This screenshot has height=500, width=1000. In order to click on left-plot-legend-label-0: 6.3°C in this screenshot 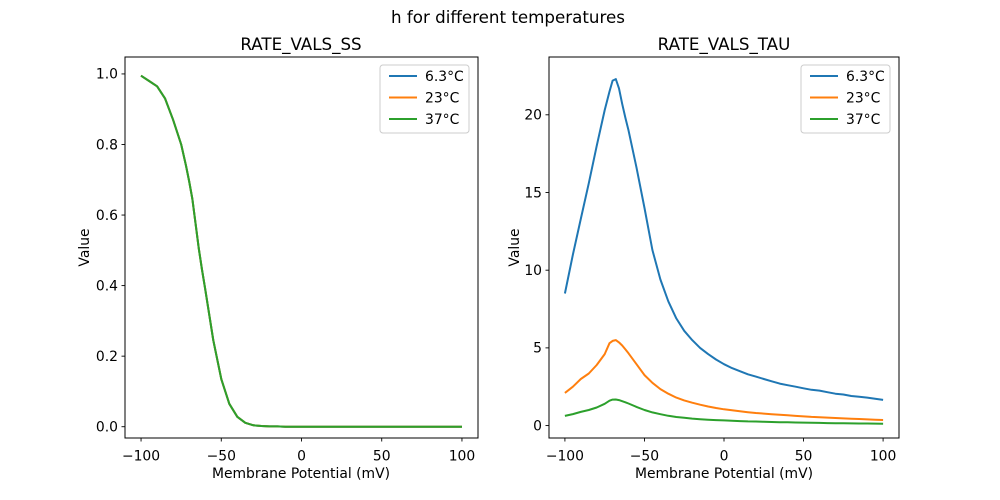, I will do `click(444, 77)`.